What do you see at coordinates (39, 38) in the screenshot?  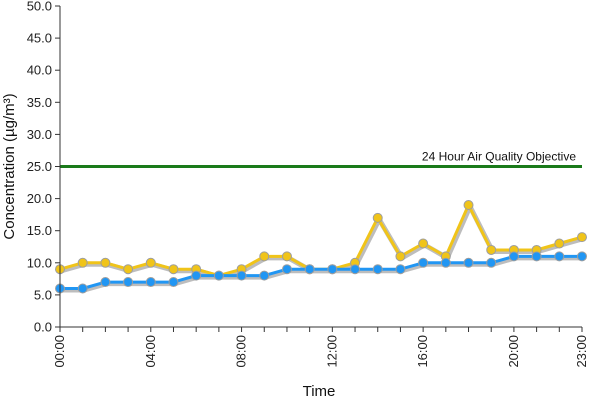 I see `y-tick-label: 45.0` at bounding box center [39, 38].